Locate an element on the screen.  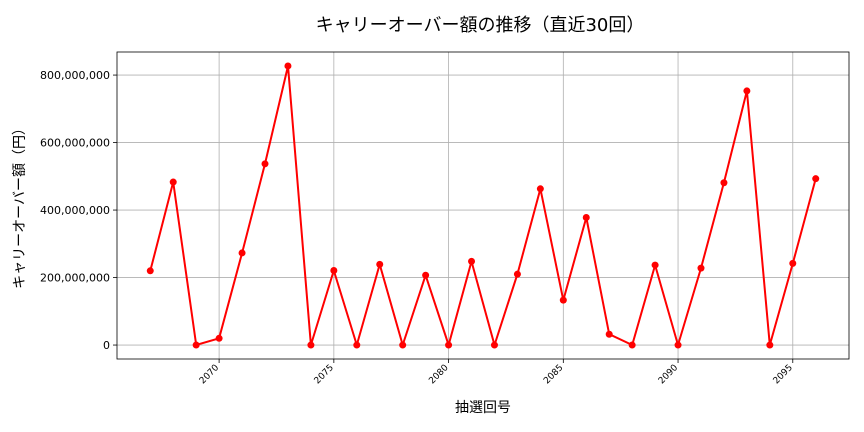
x-tick-label: 2080 is located at coordinates (438, 374).